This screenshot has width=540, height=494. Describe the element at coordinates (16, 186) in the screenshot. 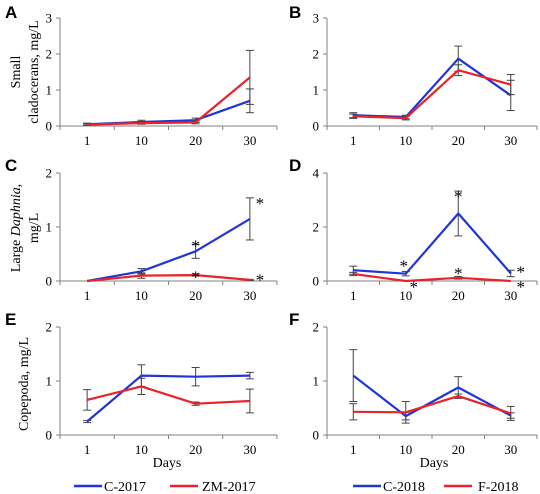

I see `ylabel-comma-part: ,` at that location.